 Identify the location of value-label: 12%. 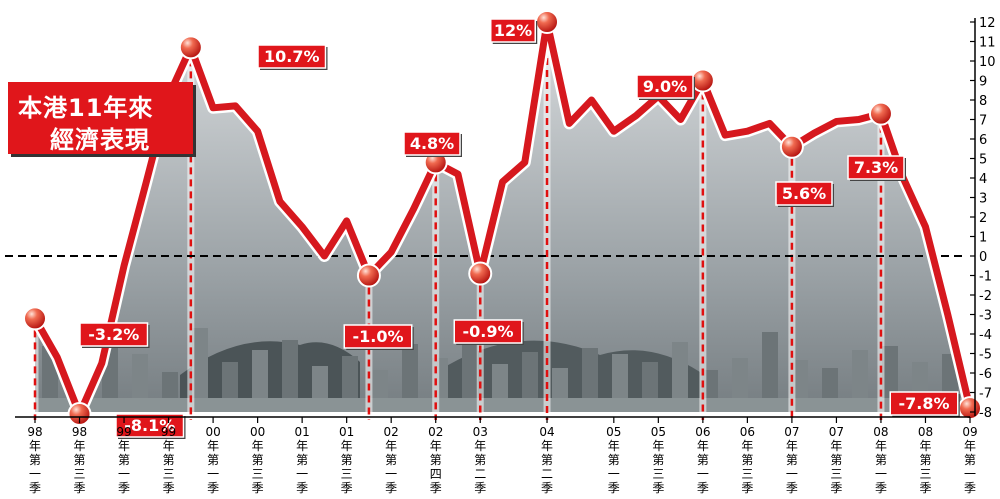
(513, 30).